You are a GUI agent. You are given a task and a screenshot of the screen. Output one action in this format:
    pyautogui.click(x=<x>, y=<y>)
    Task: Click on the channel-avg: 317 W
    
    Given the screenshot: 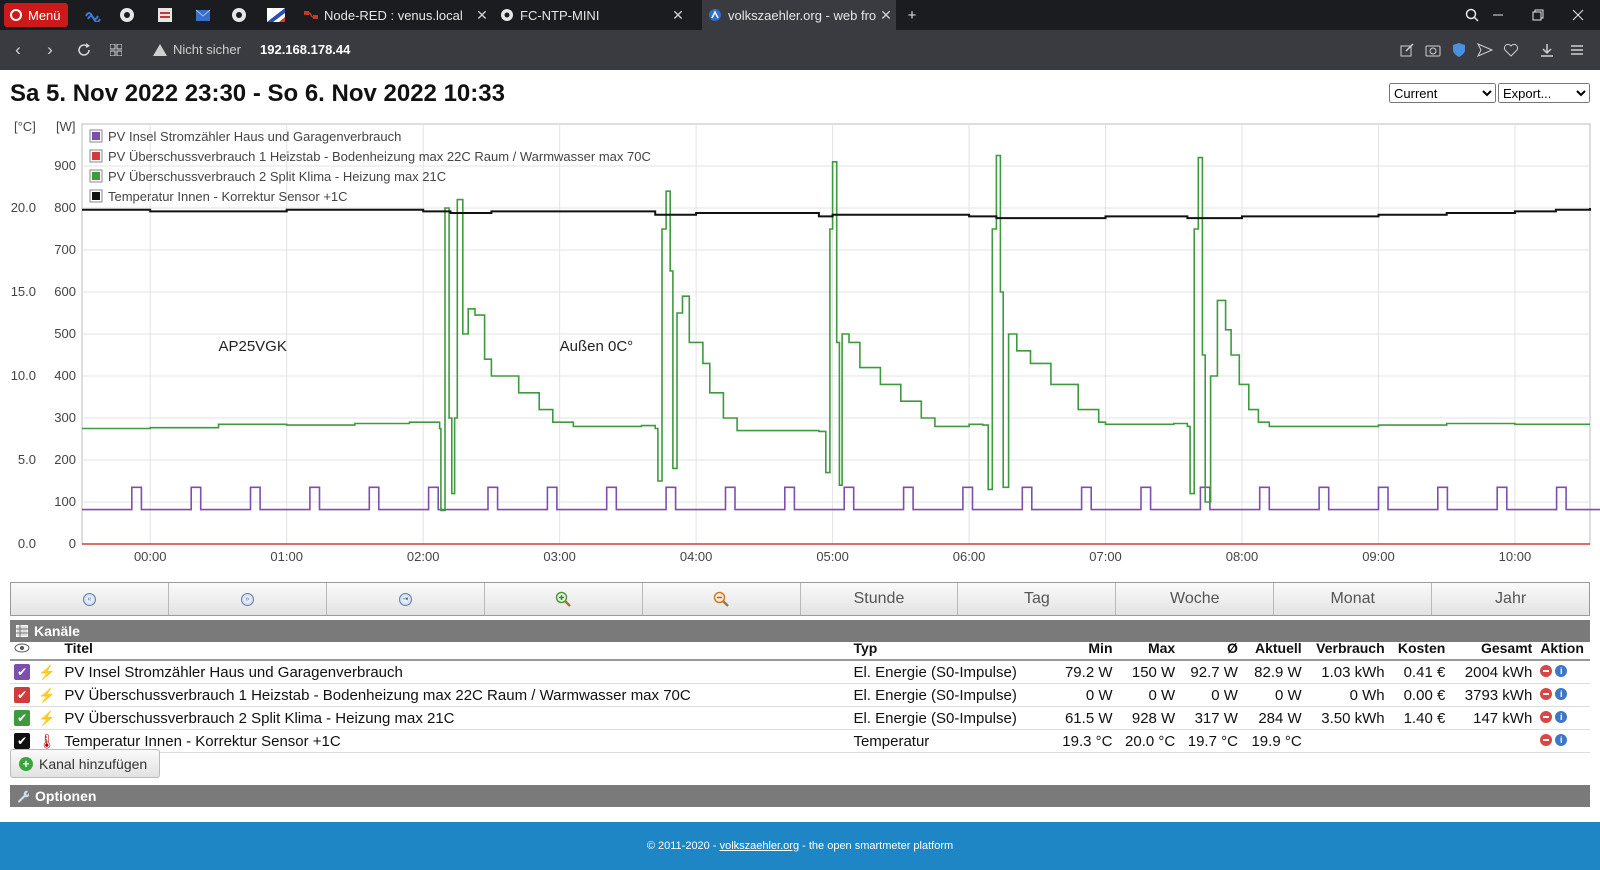 What is the action you would take?
    pyautogui.click(x=1210, y=718)
    